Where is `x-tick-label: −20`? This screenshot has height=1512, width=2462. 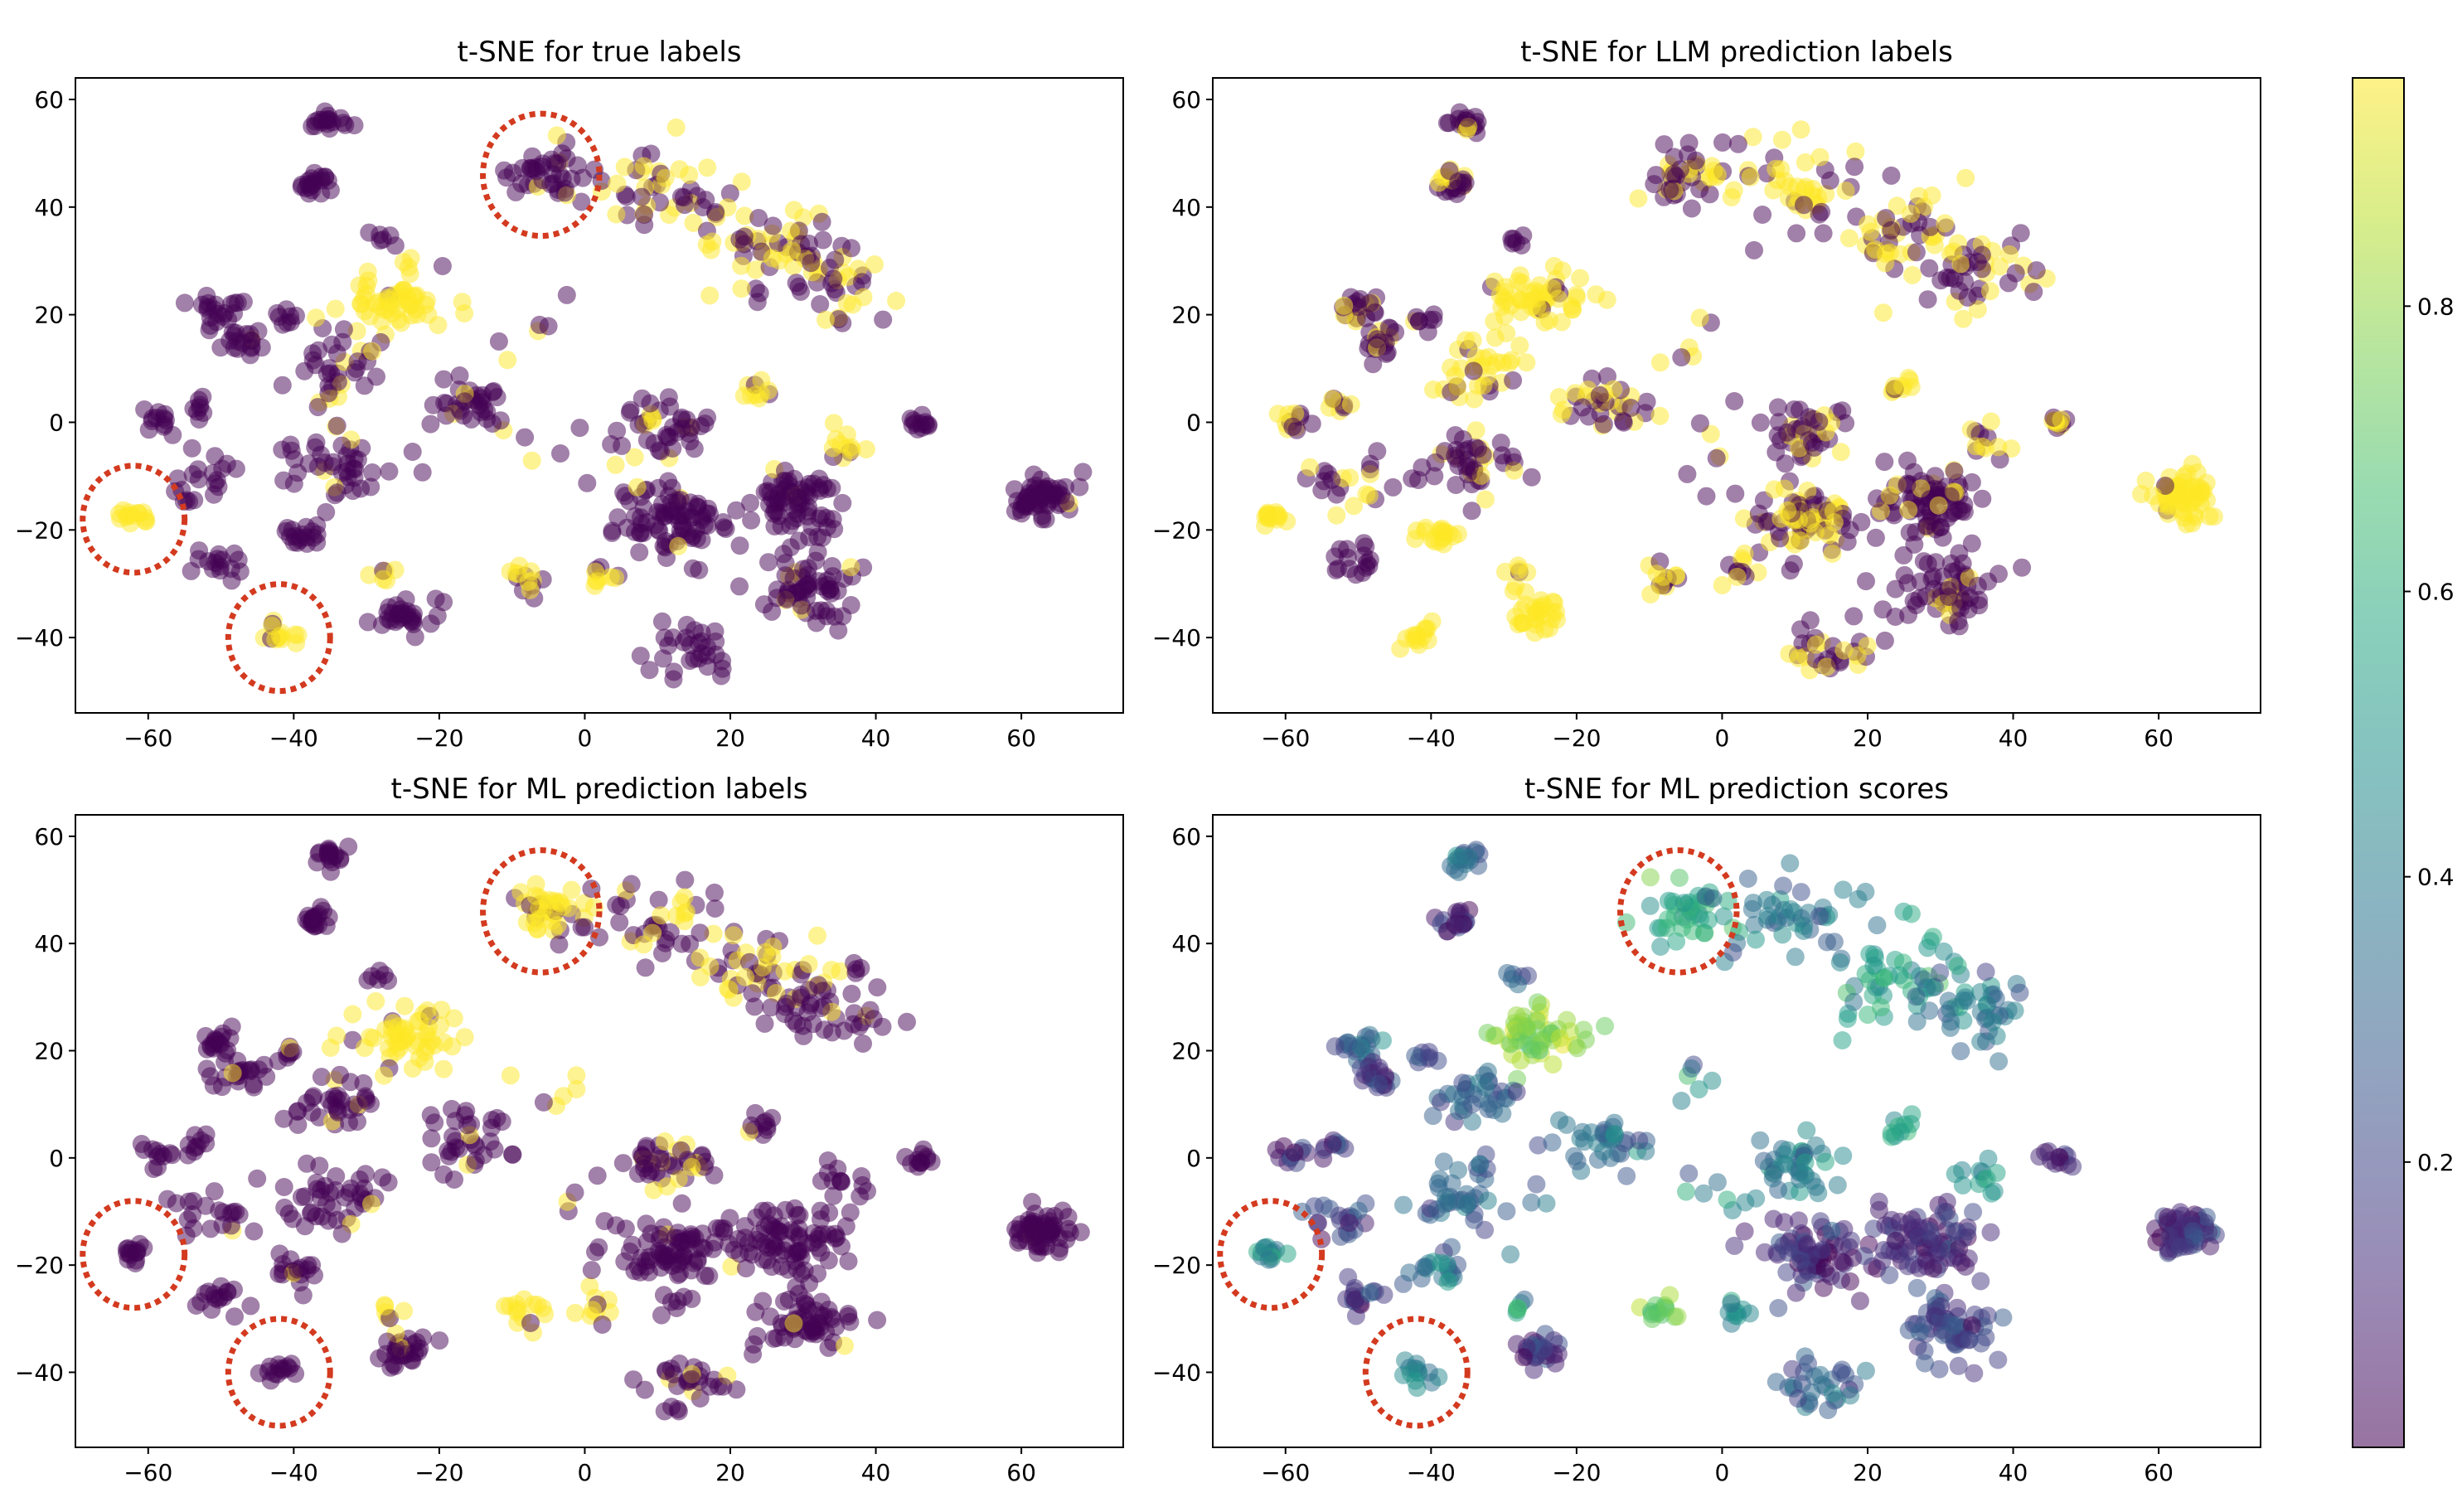
x-tick-label: −20 is located at coordinates (438, 1472).